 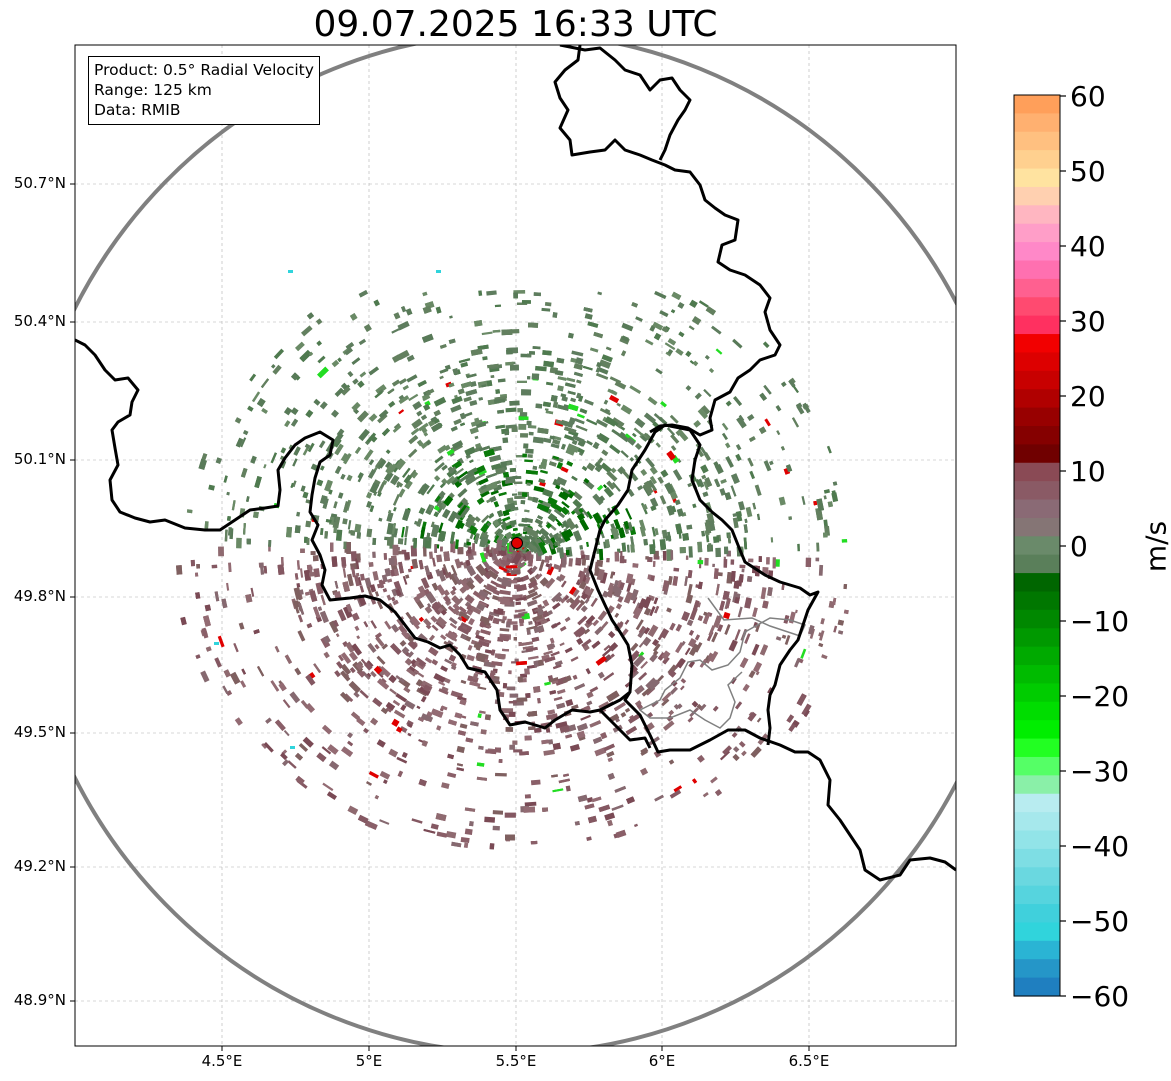 I want to click on colorbar-ticks, so click(x=1063, y=546).